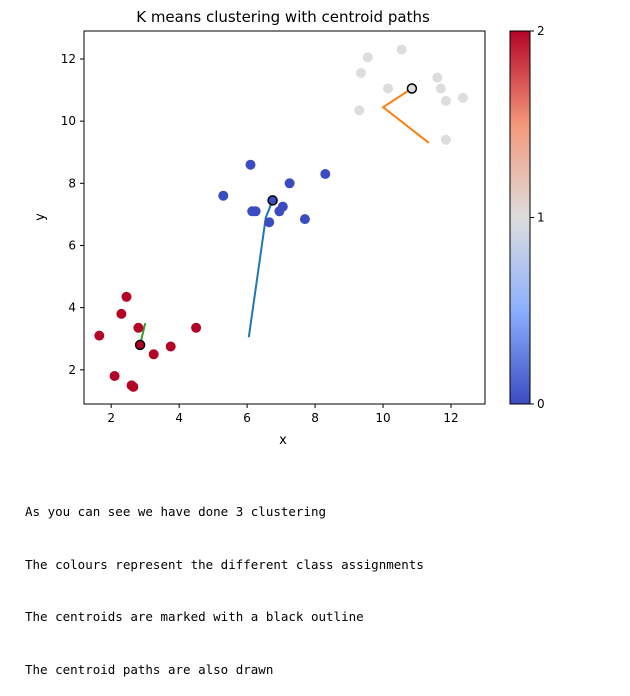 The width and height of the screenshot is (630, 696). I want to click on y-tick-label: 6, so click(72, 245).